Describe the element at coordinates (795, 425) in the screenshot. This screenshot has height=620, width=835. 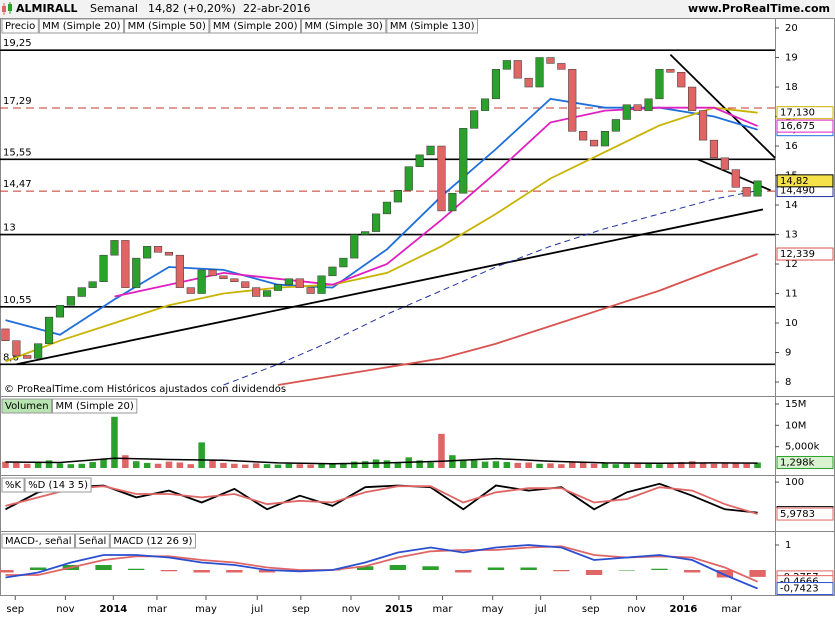
I see `y-tick-label: 10M` at that location.